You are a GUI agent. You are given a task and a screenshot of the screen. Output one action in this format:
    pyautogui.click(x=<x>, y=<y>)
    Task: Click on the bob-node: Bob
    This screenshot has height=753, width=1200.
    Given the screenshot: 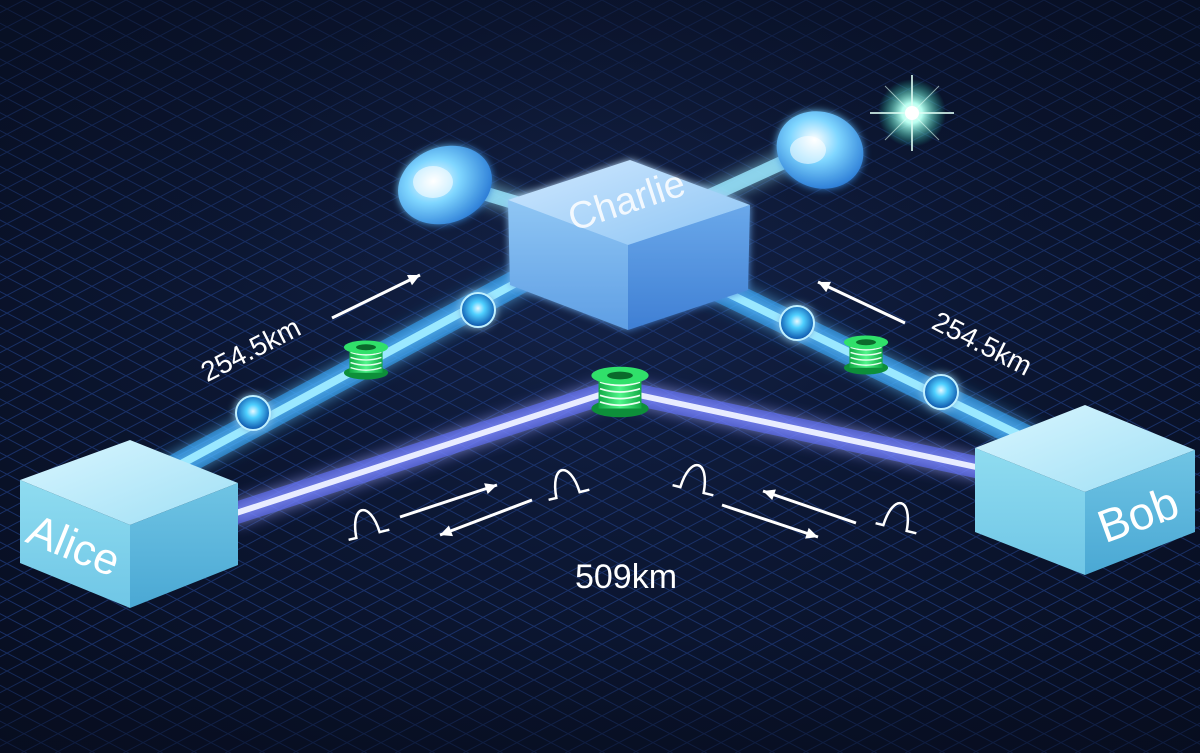 What is the action you would take?
    pyautogui.click(x=1085, y=490)
    